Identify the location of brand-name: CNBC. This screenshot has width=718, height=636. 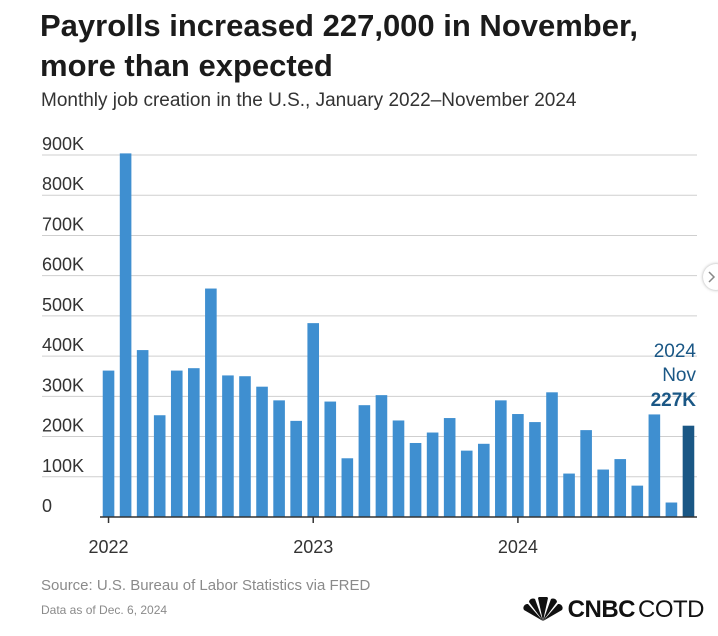
(601, 609).